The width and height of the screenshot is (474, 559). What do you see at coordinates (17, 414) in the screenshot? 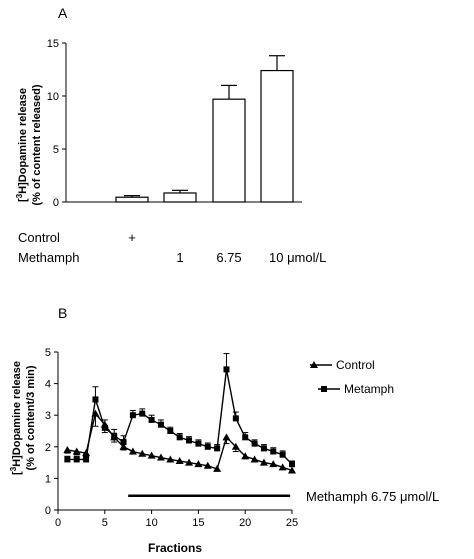
I see `panel-b-ylabel-rest: H]Dopamine release` at bounding box center [17, 414].